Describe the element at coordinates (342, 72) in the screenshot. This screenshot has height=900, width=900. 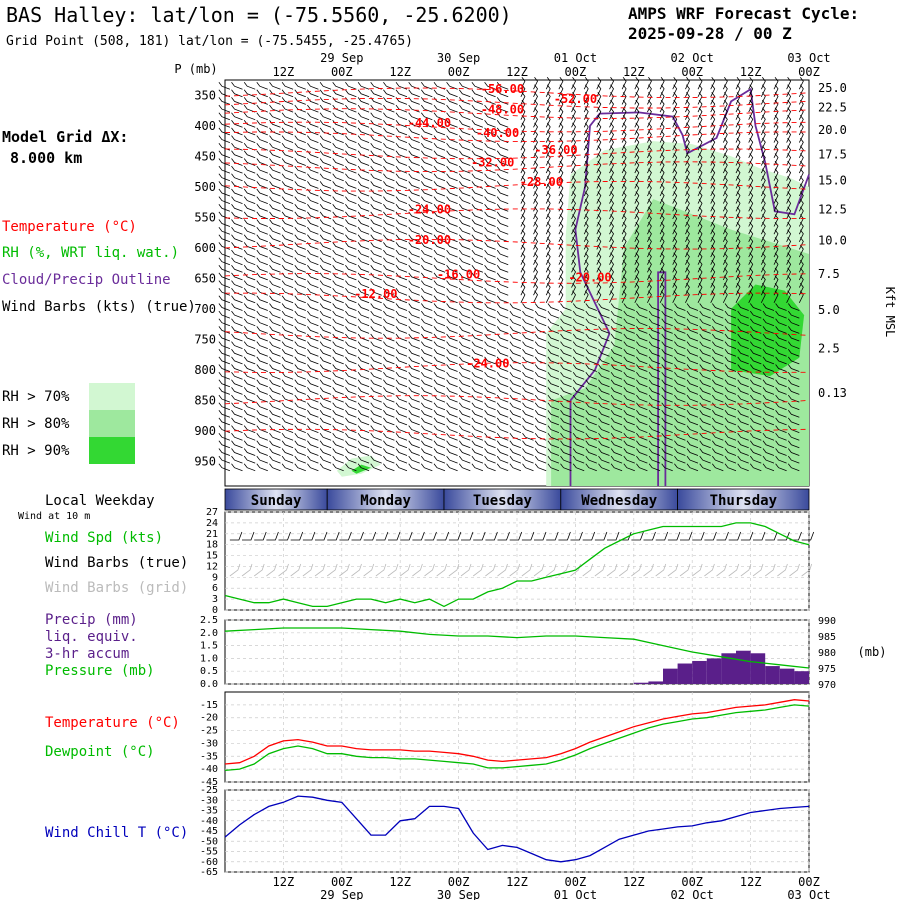
I see `top-hour-label: 00Z` at that location.